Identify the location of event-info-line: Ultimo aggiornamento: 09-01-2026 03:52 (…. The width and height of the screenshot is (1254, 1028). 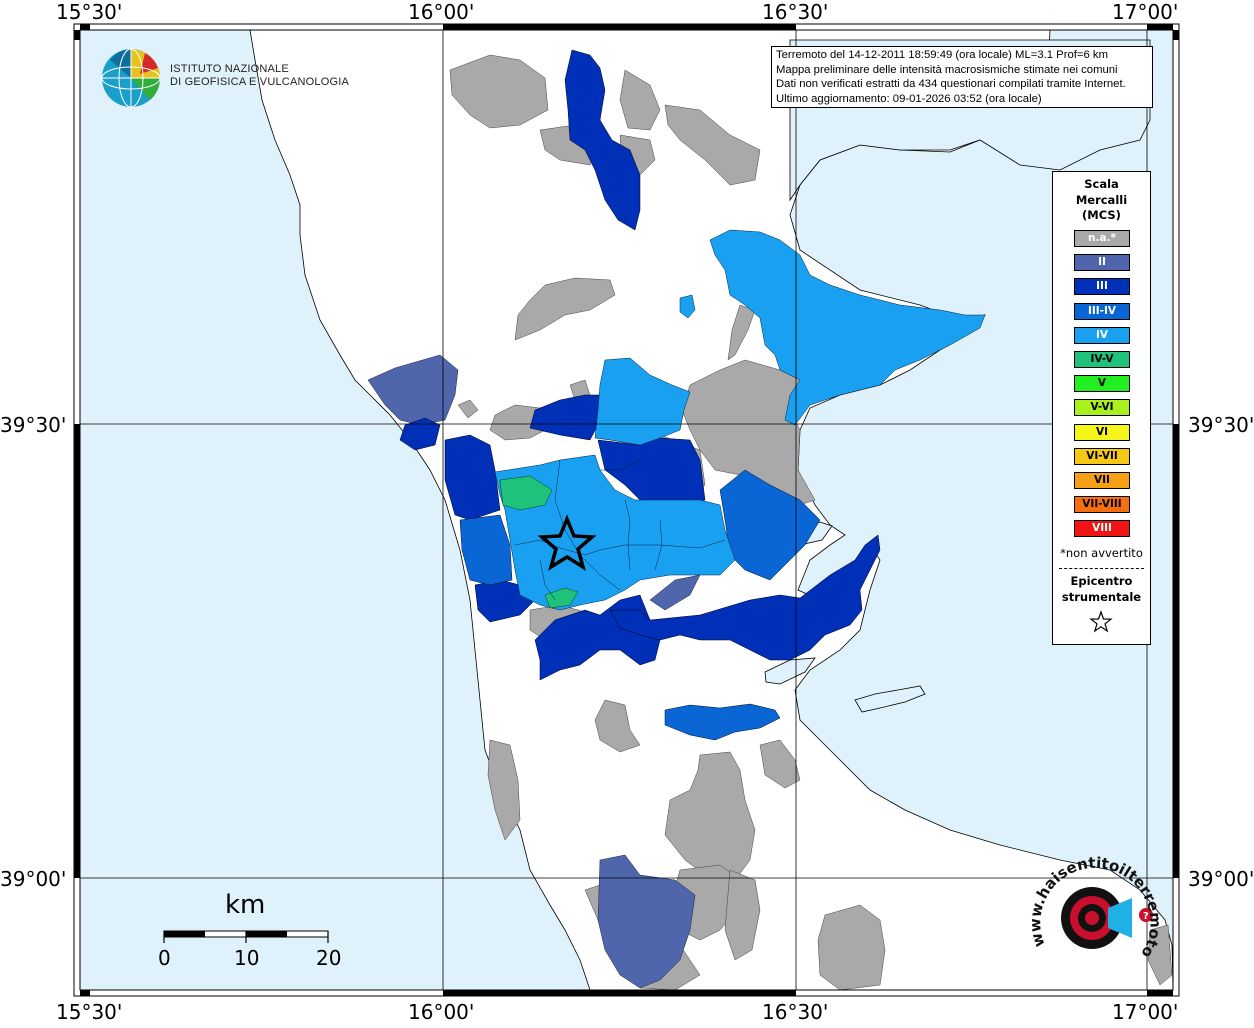
(909, 98).